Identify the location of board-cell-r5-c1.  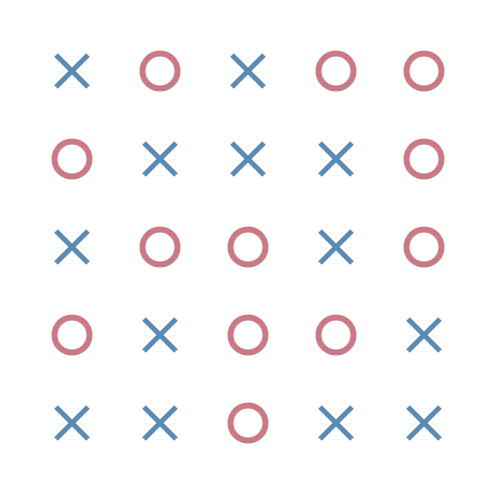
(72, 423).